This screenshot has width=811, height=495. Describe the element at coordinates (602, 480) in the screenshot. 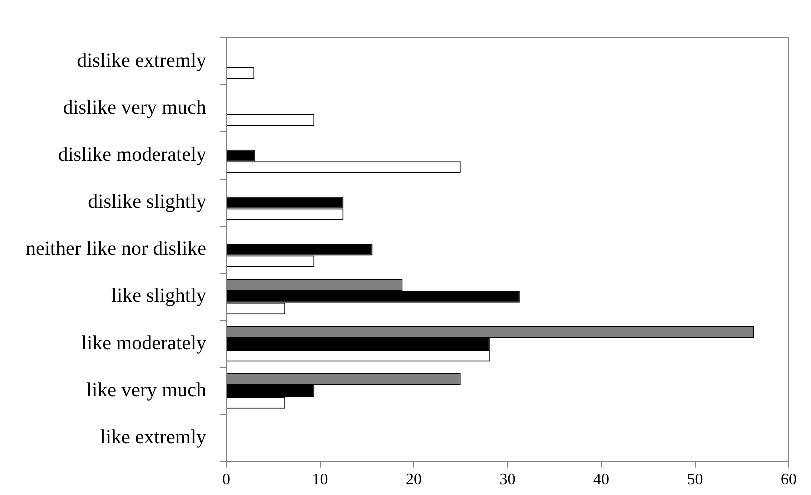

I see `x-tick-label: 40` at that location.